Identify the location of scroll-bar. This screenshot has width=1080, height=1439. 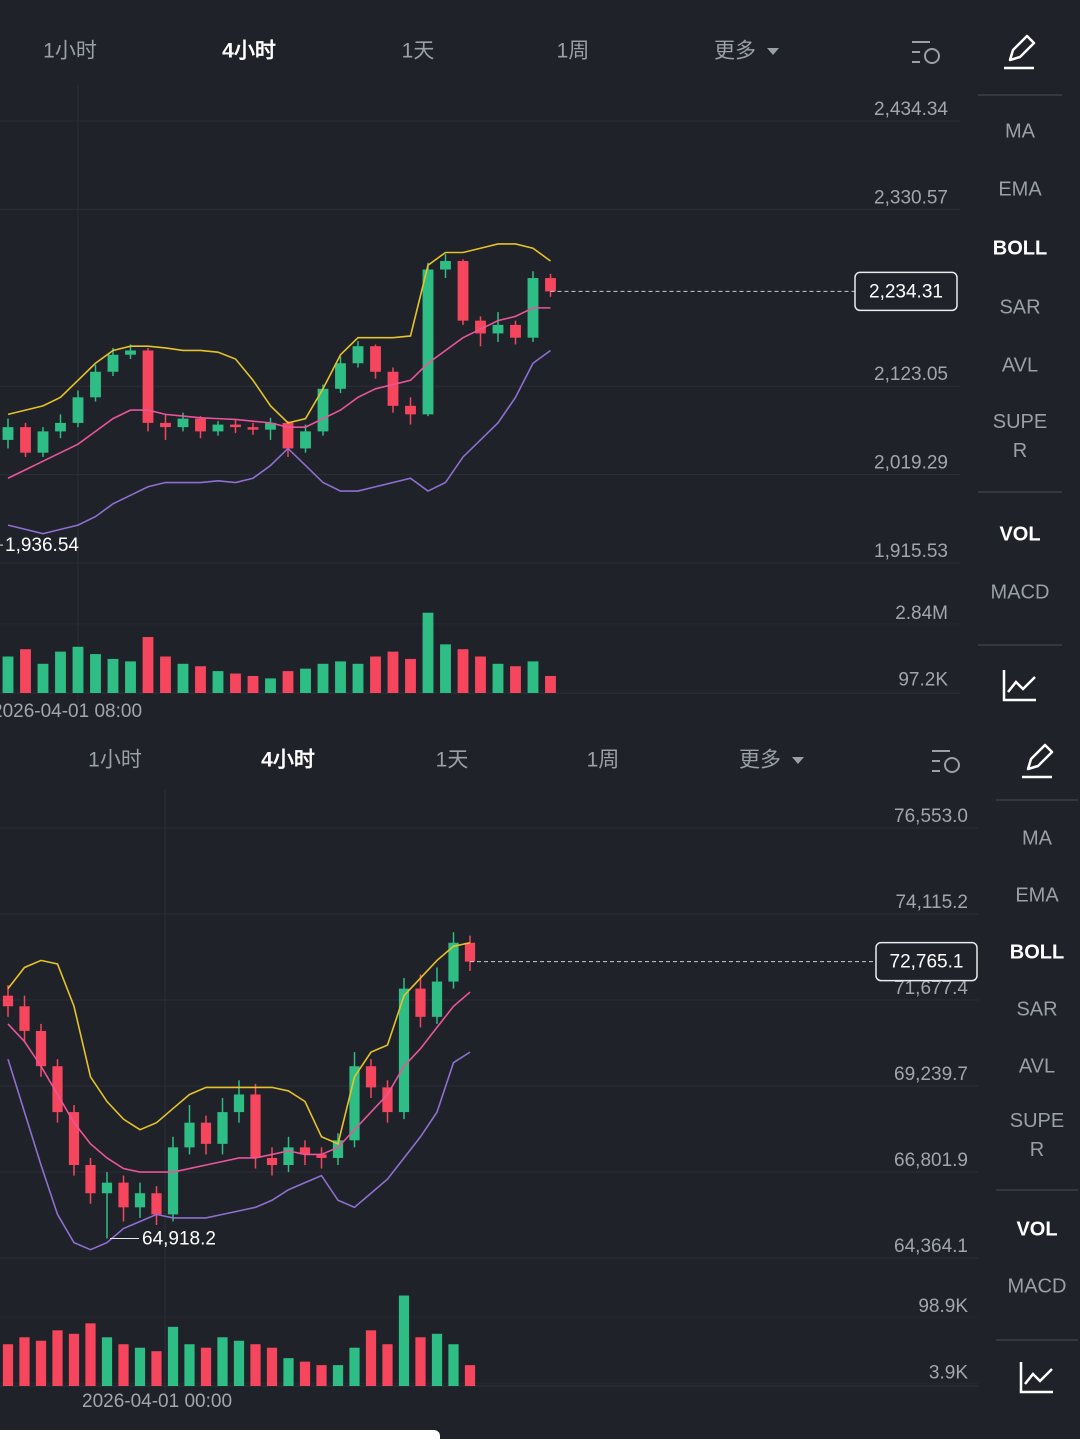
(220, 1434).